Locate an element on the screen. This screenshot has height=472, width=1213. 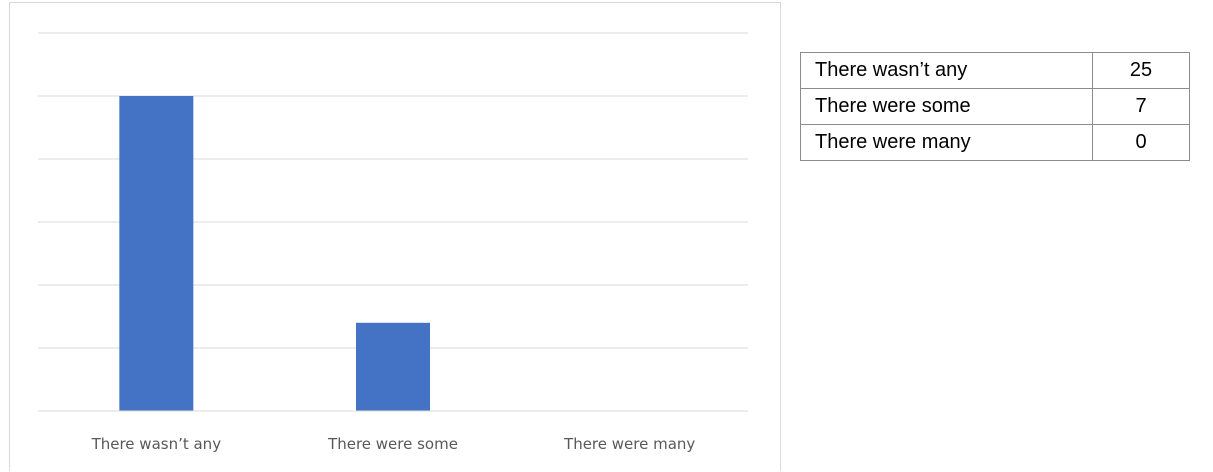
x-tick-label: There were some is located at coordinates (392, 444).